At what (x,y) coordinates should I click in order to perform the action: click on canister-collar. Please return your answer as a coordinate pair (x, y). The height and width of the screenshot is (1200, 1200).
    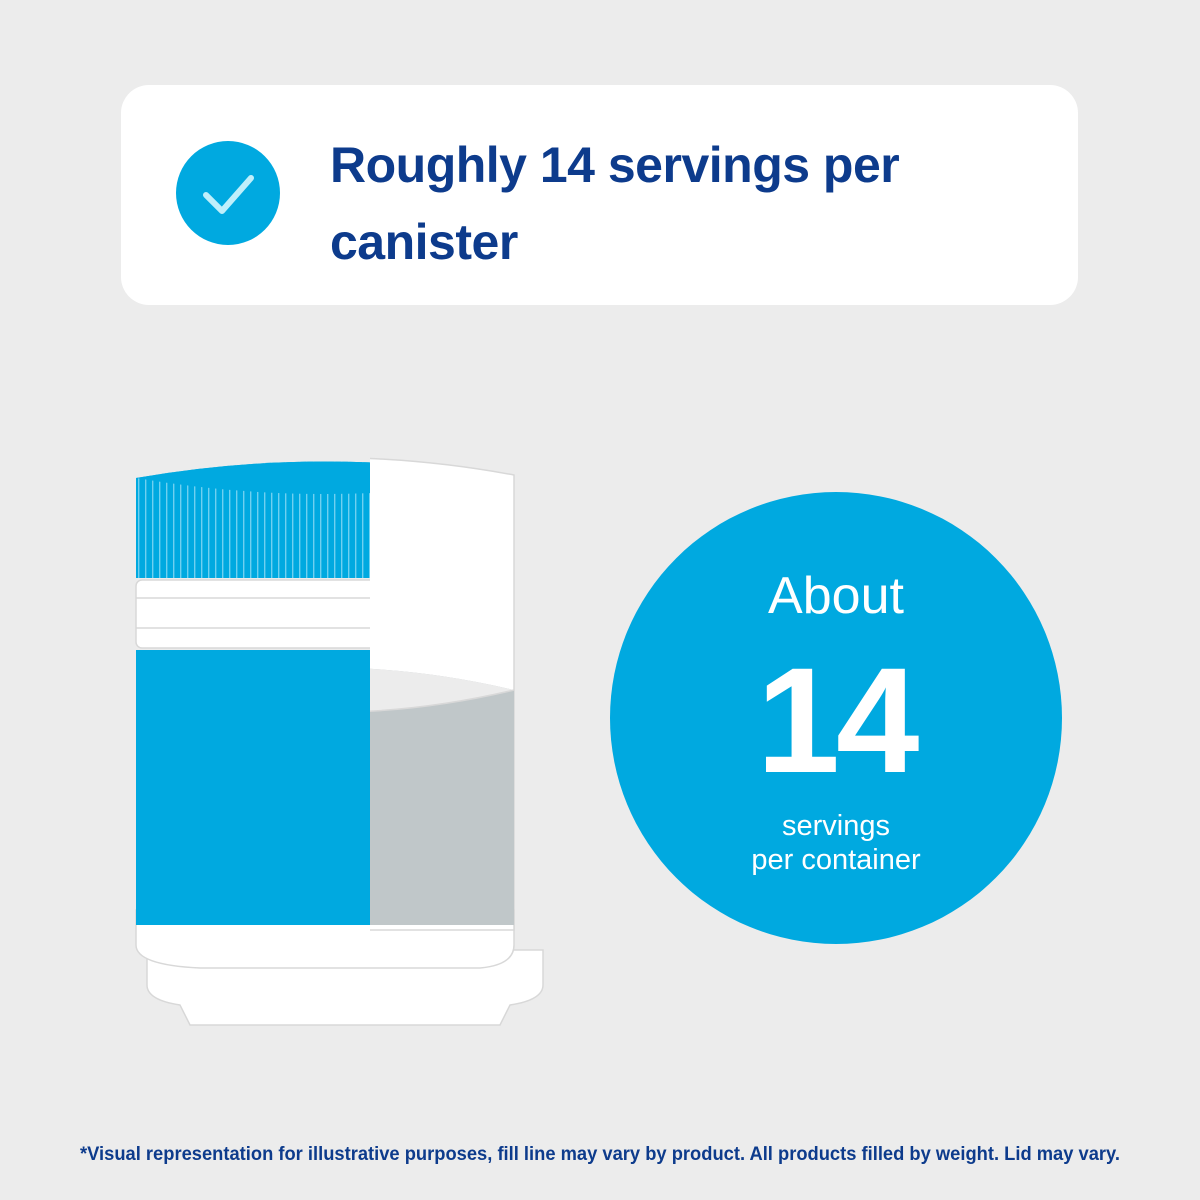
    Looking at the image, I should click on (252, 614).